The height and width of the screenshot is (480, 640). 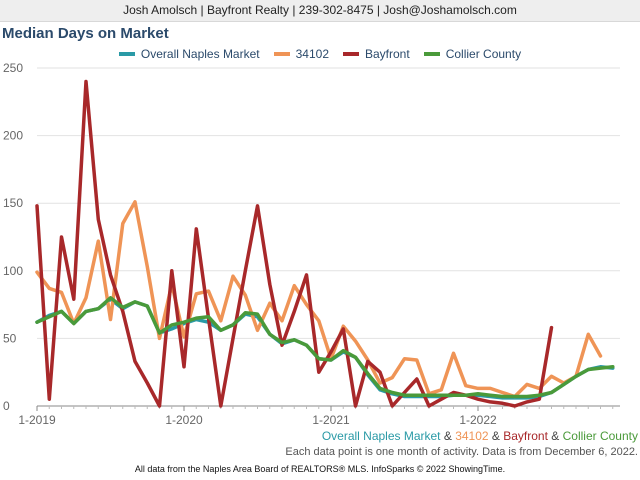 I want to click on legend-item-collier: Collier County, so click(x=472, y=54).